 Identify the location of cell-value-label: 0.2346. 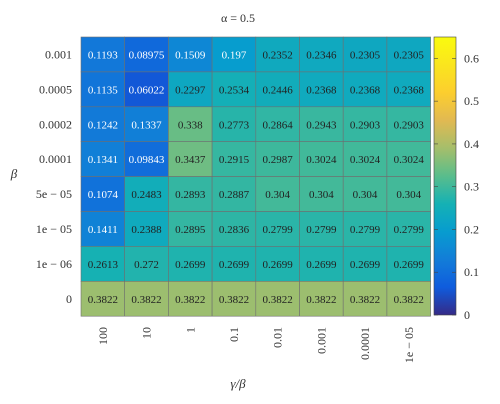
(321, 55).